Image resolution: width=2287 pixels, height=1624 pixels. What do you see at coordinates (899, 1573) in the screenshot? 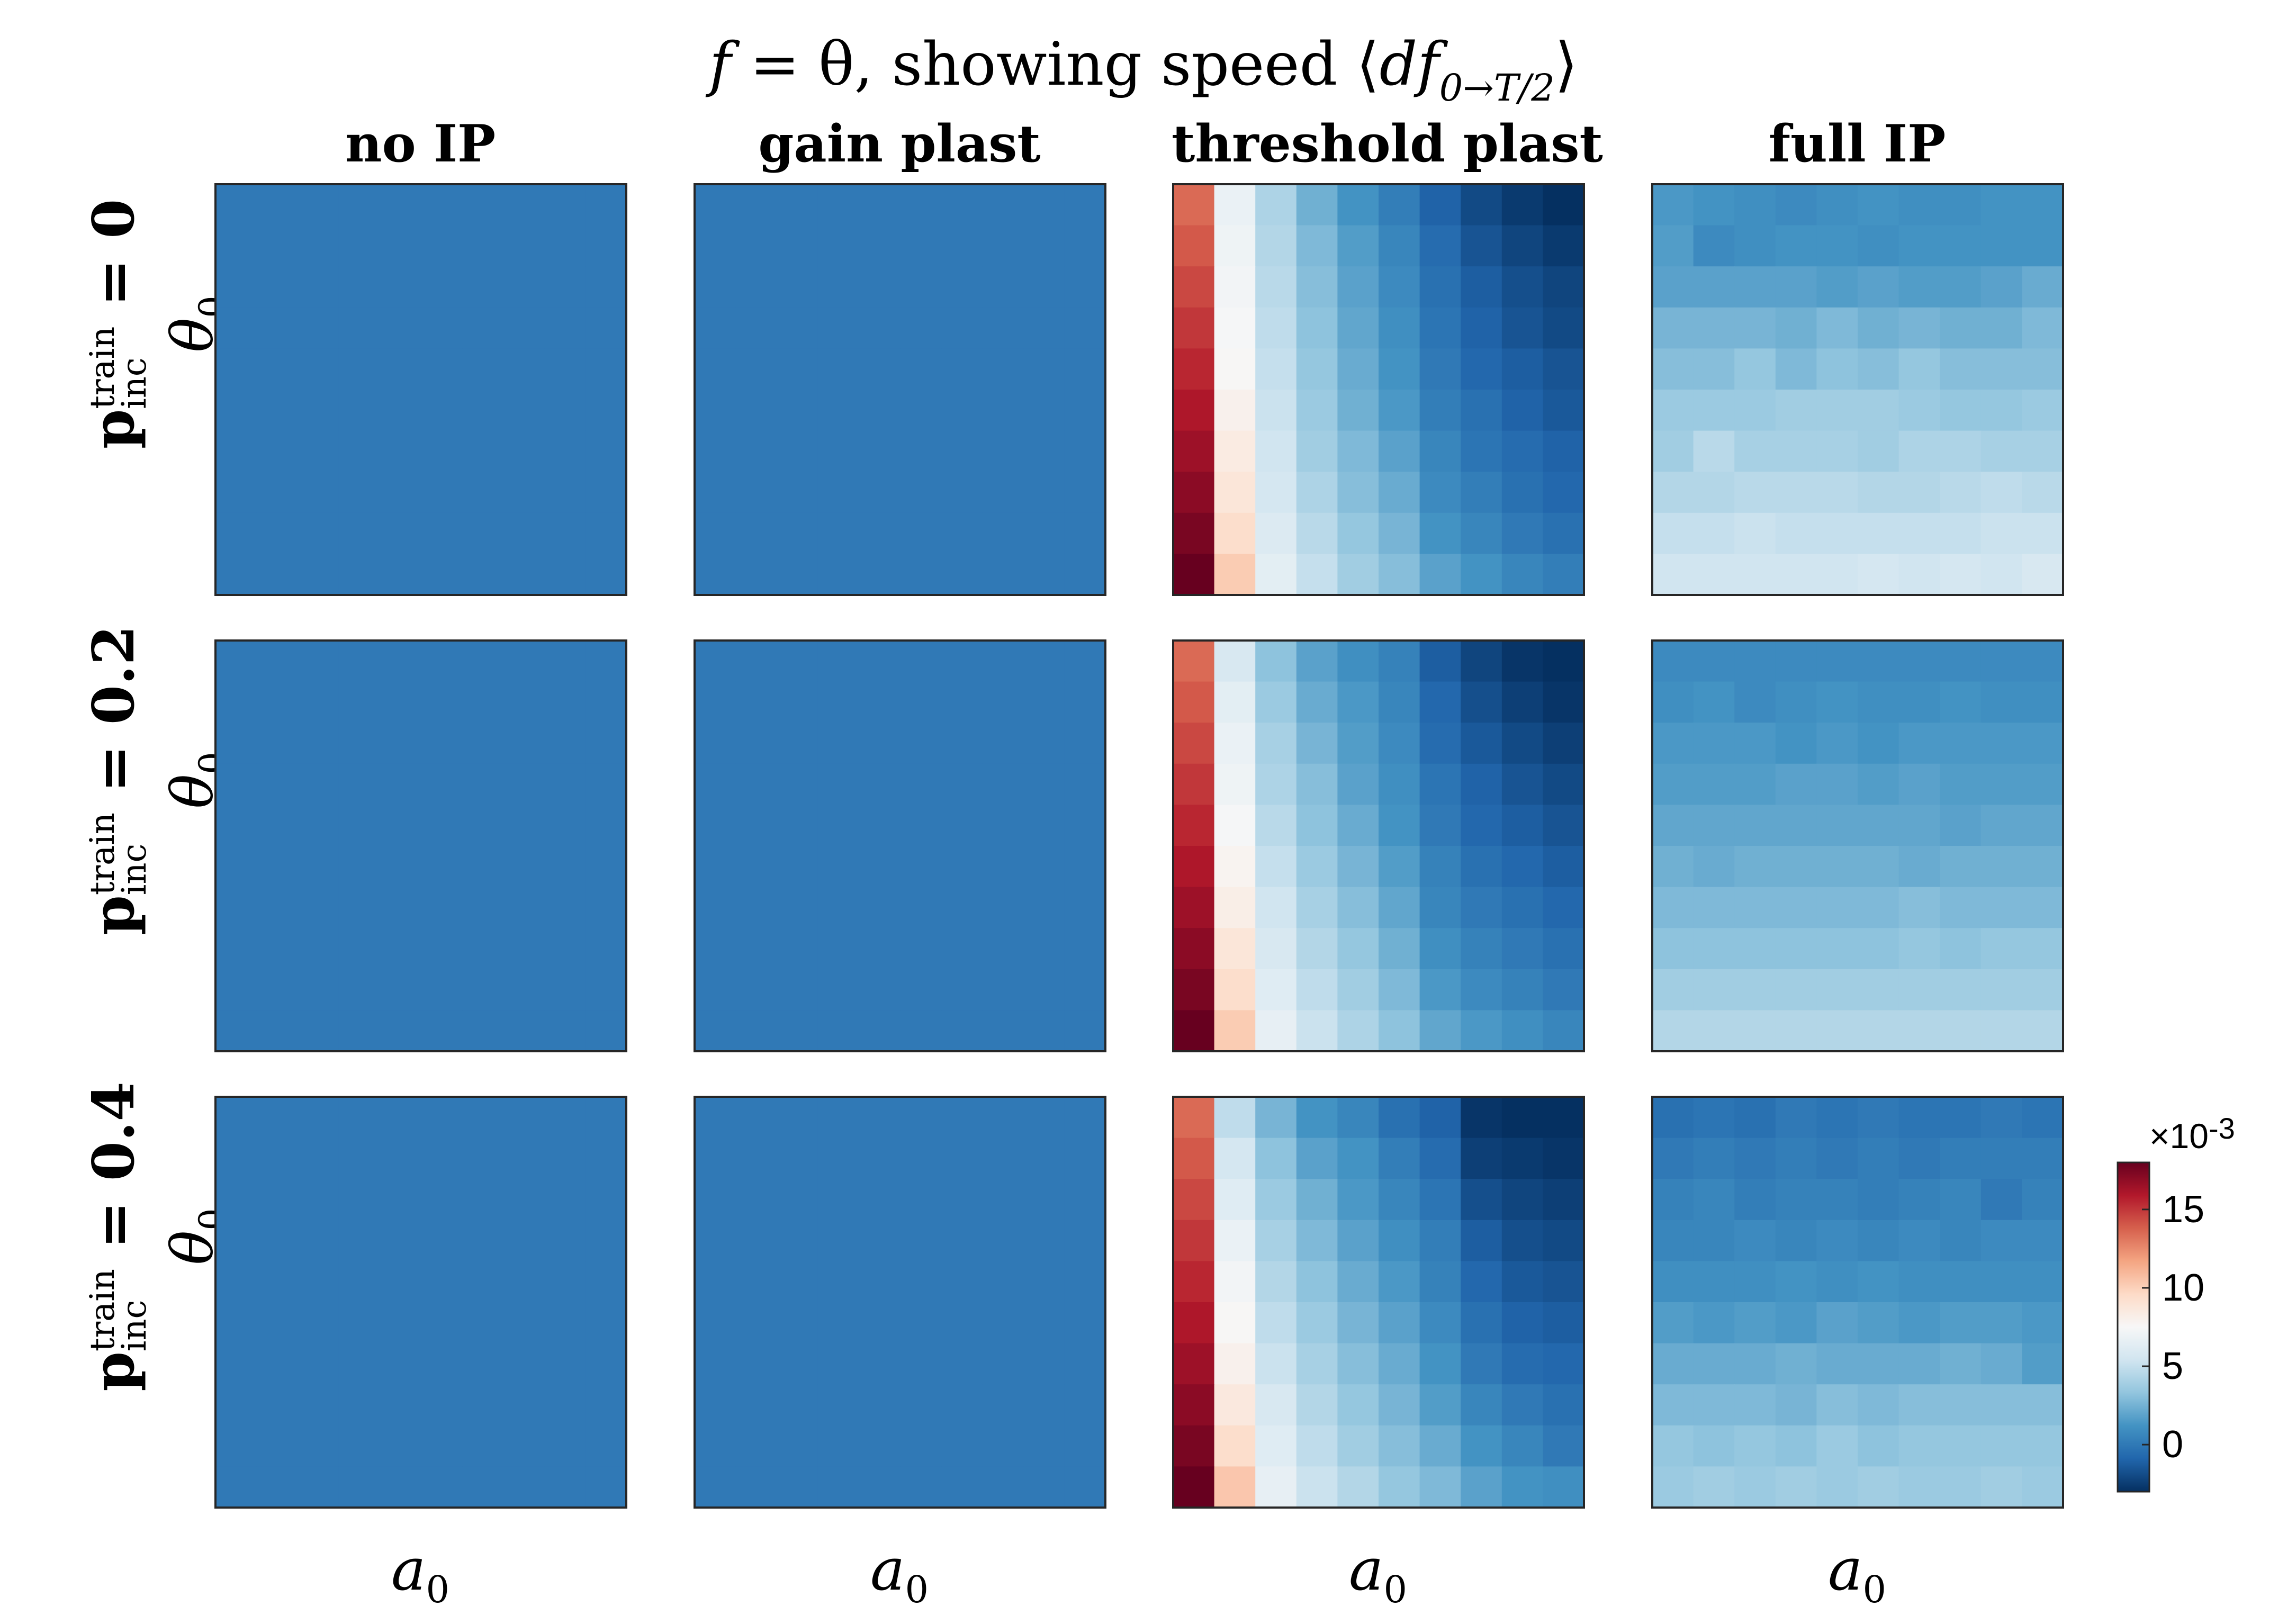
I see `x-axis-label-col-1: a0` at bounding box center [899, 1573].